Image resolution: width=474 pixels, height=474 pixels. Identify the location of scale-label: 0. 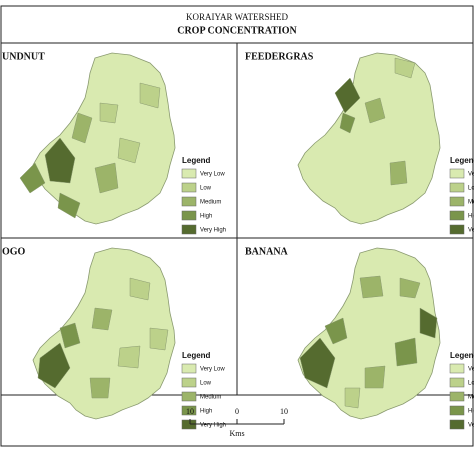
(237, 411).